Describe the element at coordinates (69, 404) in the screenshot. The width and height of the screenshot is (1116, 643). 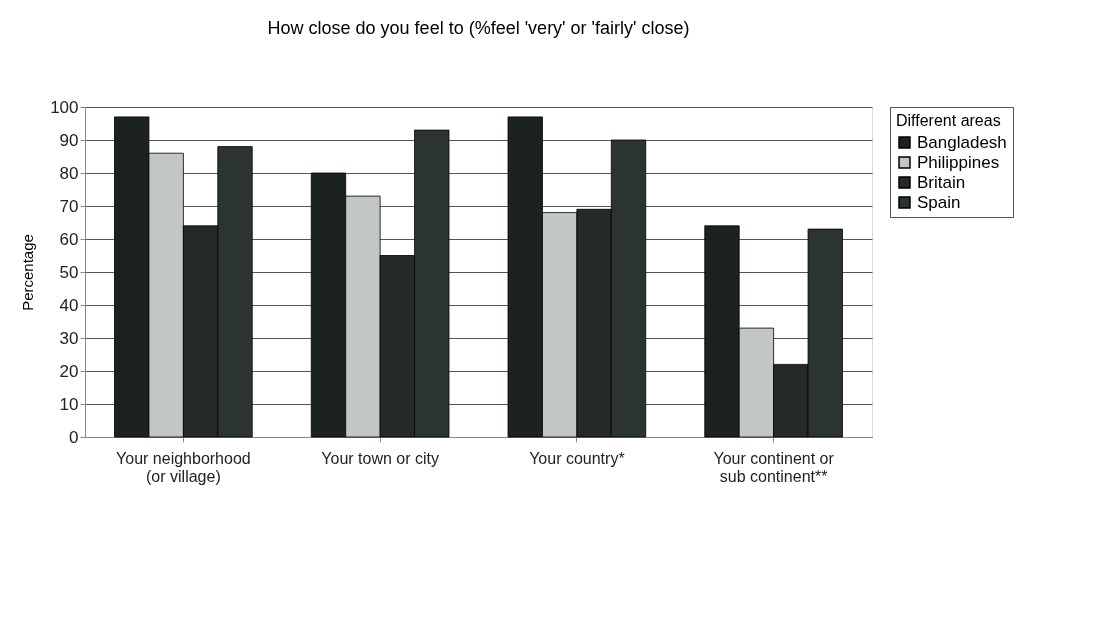
I see `y-tick-label: 10` at that location.